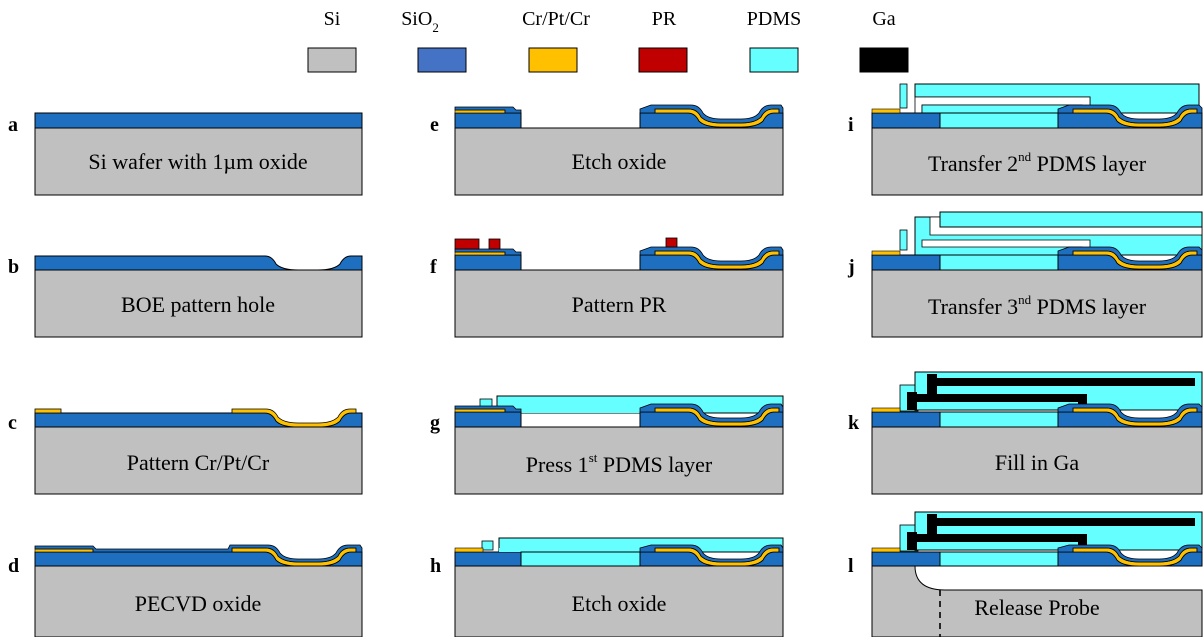 Image resolution: width=1204 pixels, height=637 pixels. I want to click on step-c: c Pattern Cr/Pt/Cr, so click(185, 451).